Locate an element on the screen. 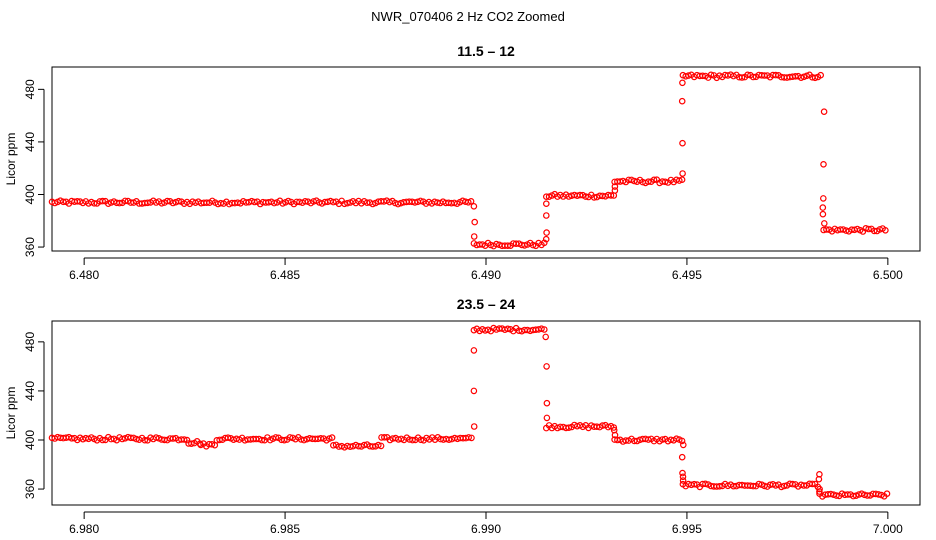 This screenshot has height=540, width=936. y-tick-label: 400 is located at coordinates (30, 194).